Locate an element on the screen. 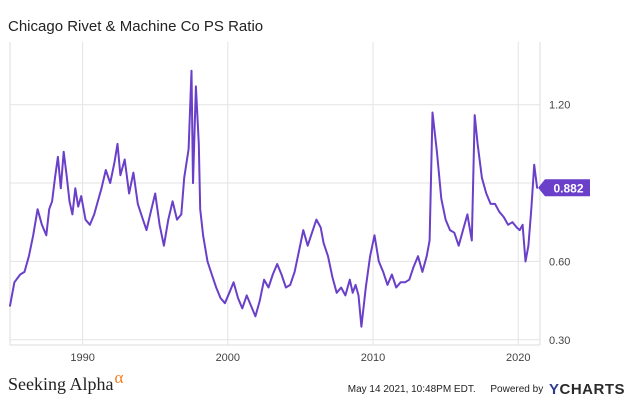 The width and height of the screenshot is (635, 403). seeking-alpha-logo: Seeking Alphaα is located at coordinates (65, 381).